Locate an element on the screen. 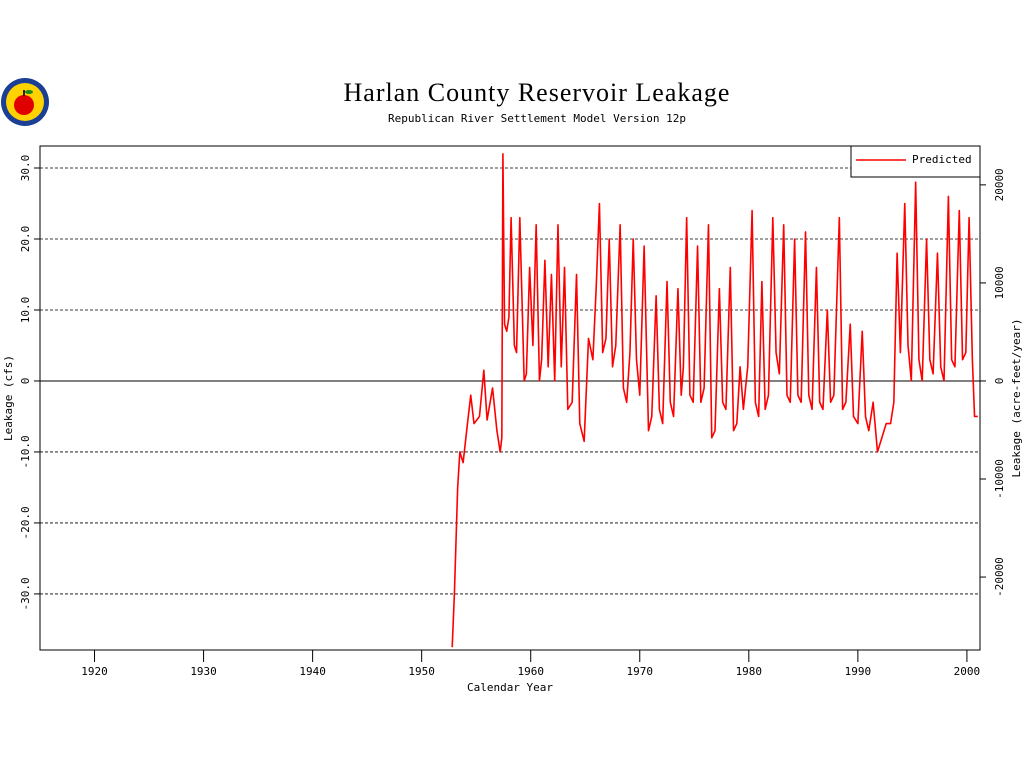  y2-tick-label: -20000 is located at coordinates (999, 577).